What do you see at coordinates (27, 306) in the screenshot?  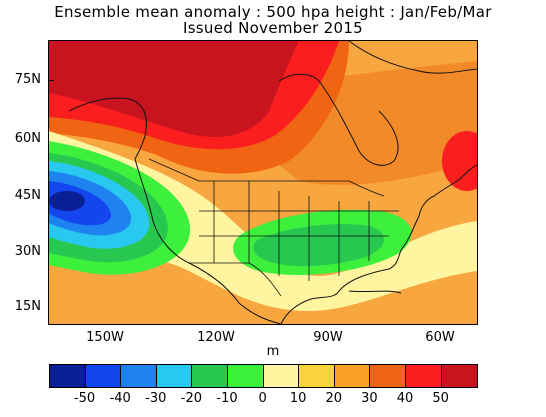 I see `lat-label-15n: 15N` at bounding box center [27, 306].